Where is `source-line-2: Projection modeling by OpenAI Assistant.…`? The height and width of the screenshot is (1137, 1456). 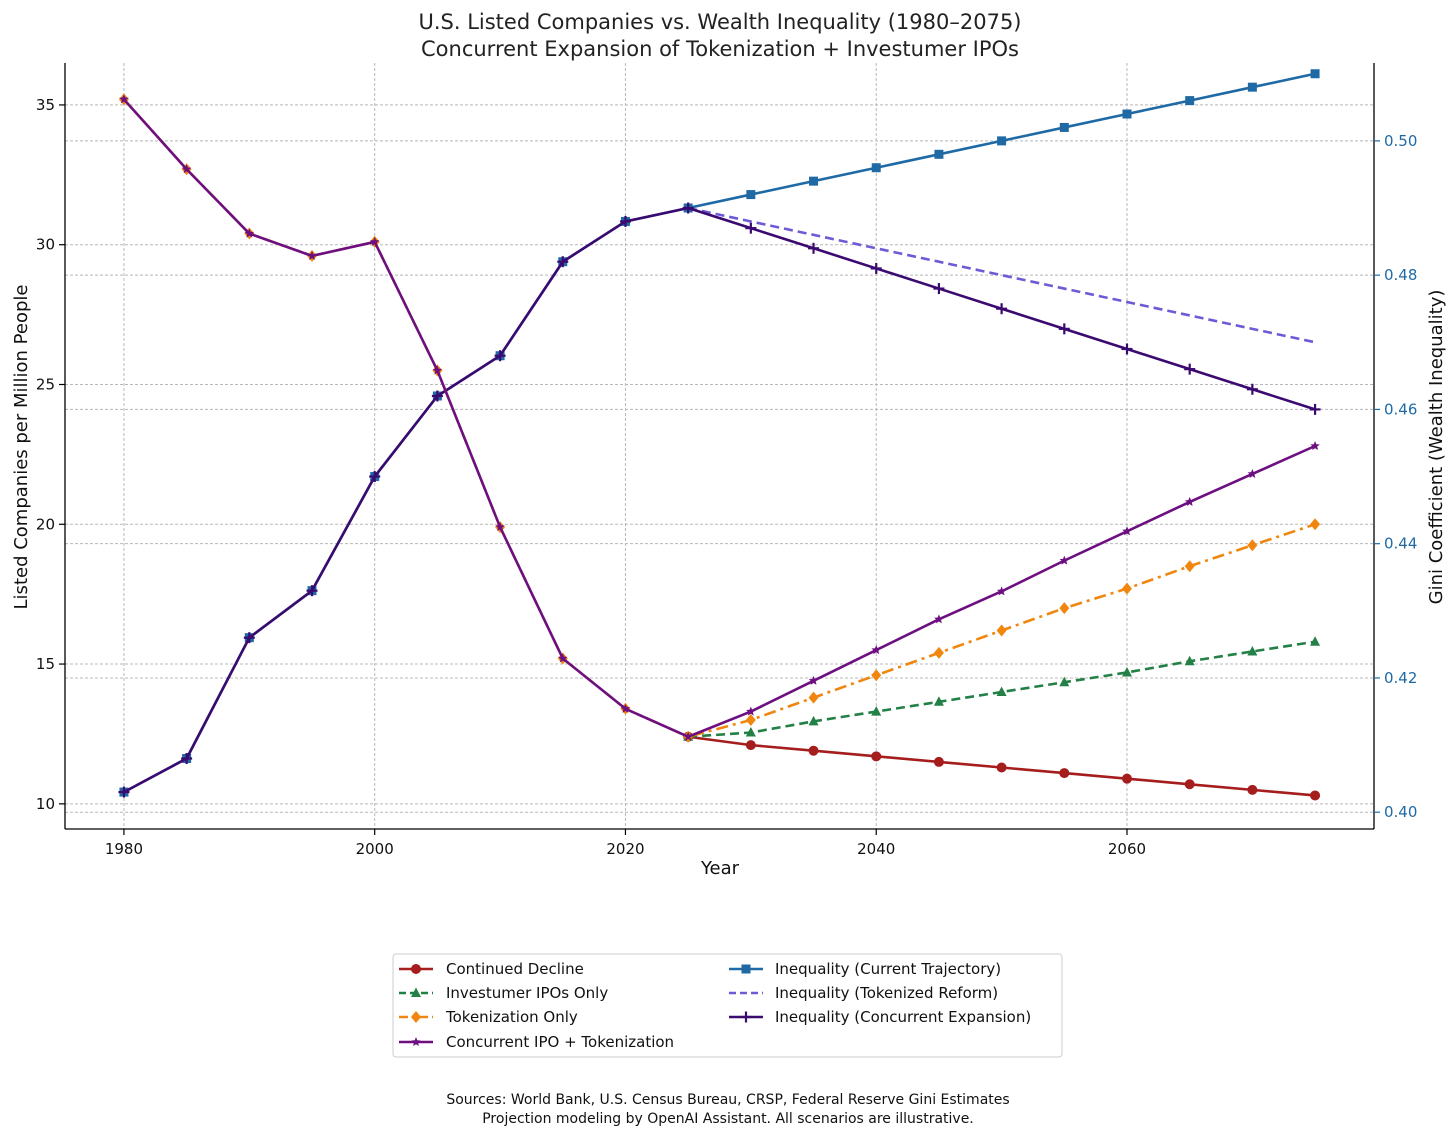
source-line-2: Projection modeling by OpenAI Assistant.… is located at coordinates (728, 1119).